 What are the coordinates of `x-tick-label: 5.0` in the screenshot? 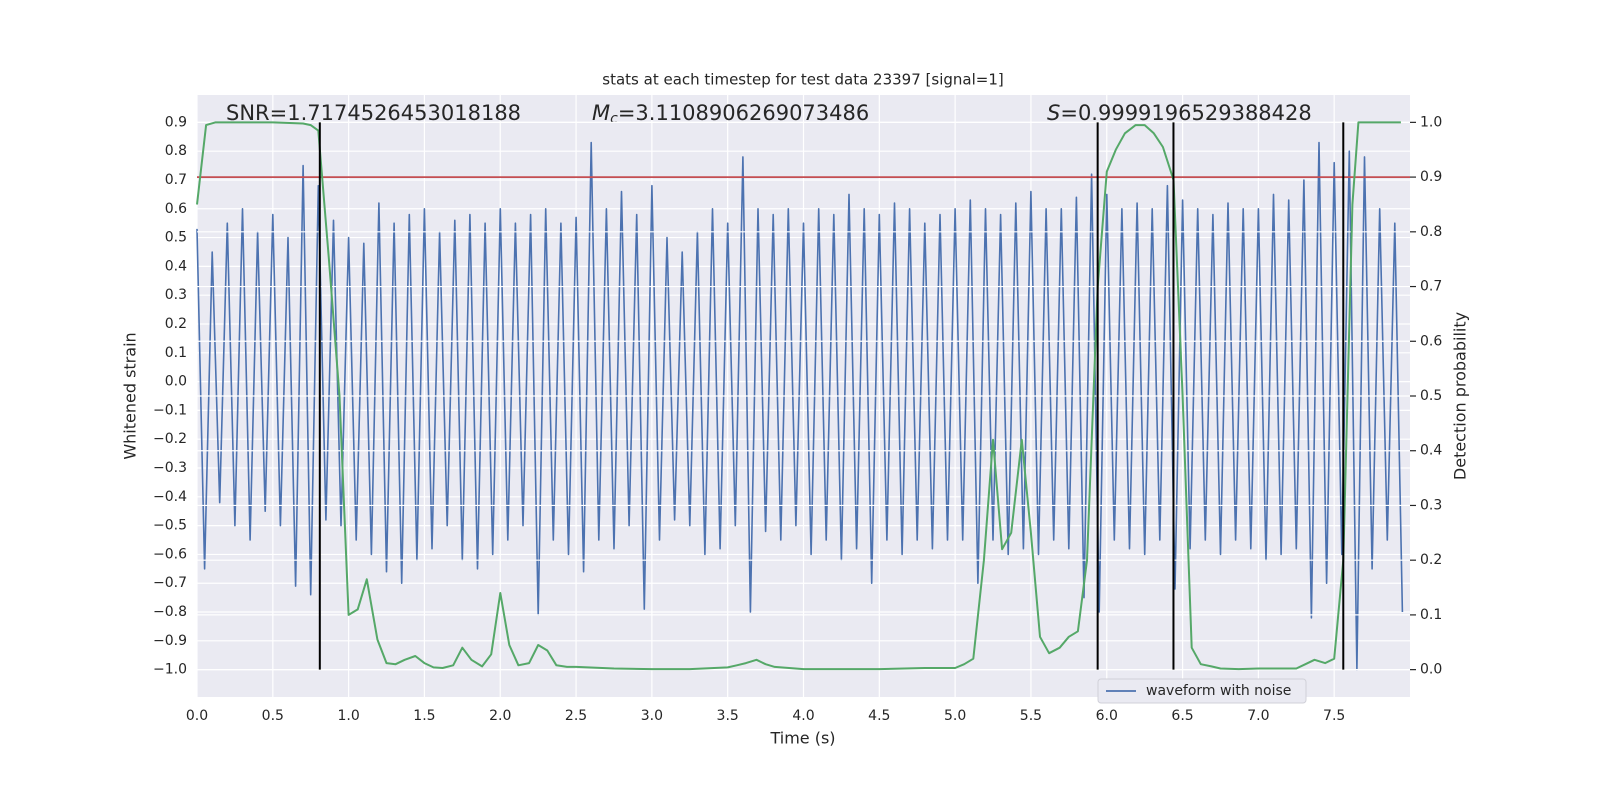 It's located at (955, 716).